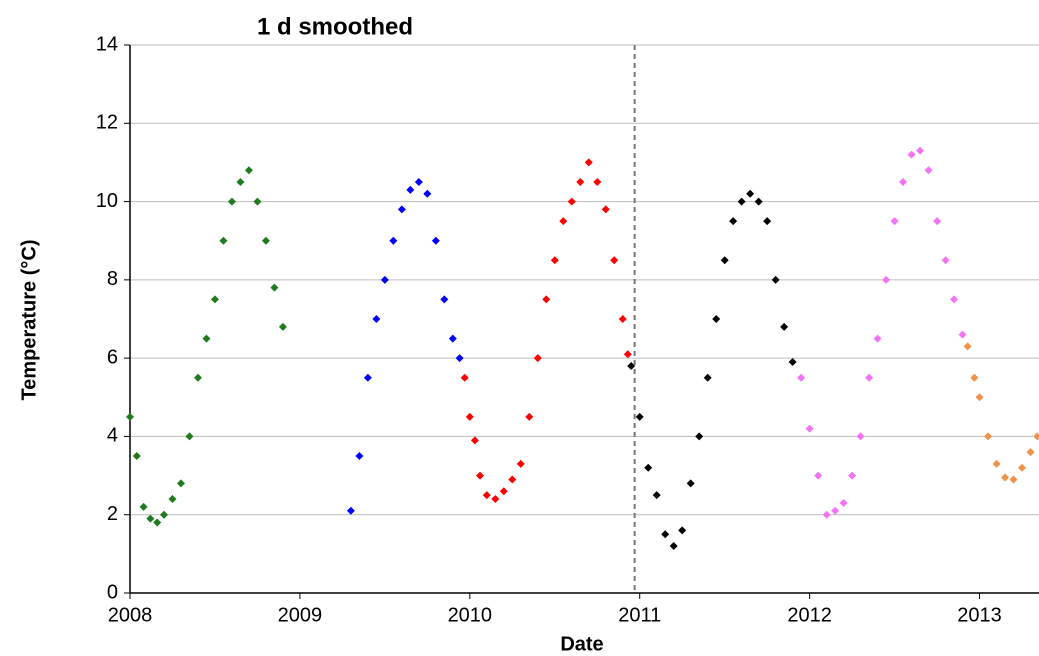  I want to click on chart-title: 1 d smoothed, so click(335, 26).